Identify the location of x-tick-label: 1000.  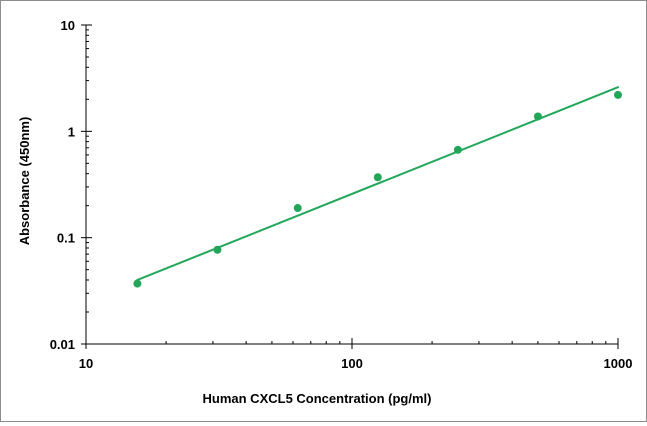
(618, 363).